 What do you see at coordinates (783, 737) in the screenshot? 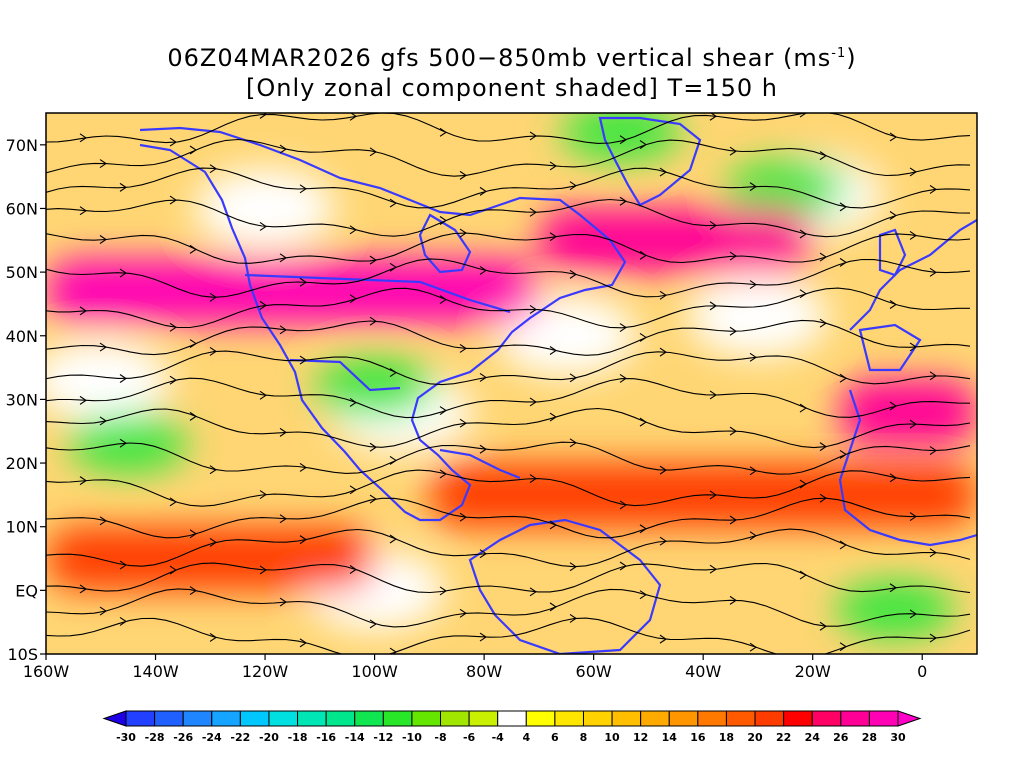
I see `colorbar-label: 22` at bounding box center [783, 737].